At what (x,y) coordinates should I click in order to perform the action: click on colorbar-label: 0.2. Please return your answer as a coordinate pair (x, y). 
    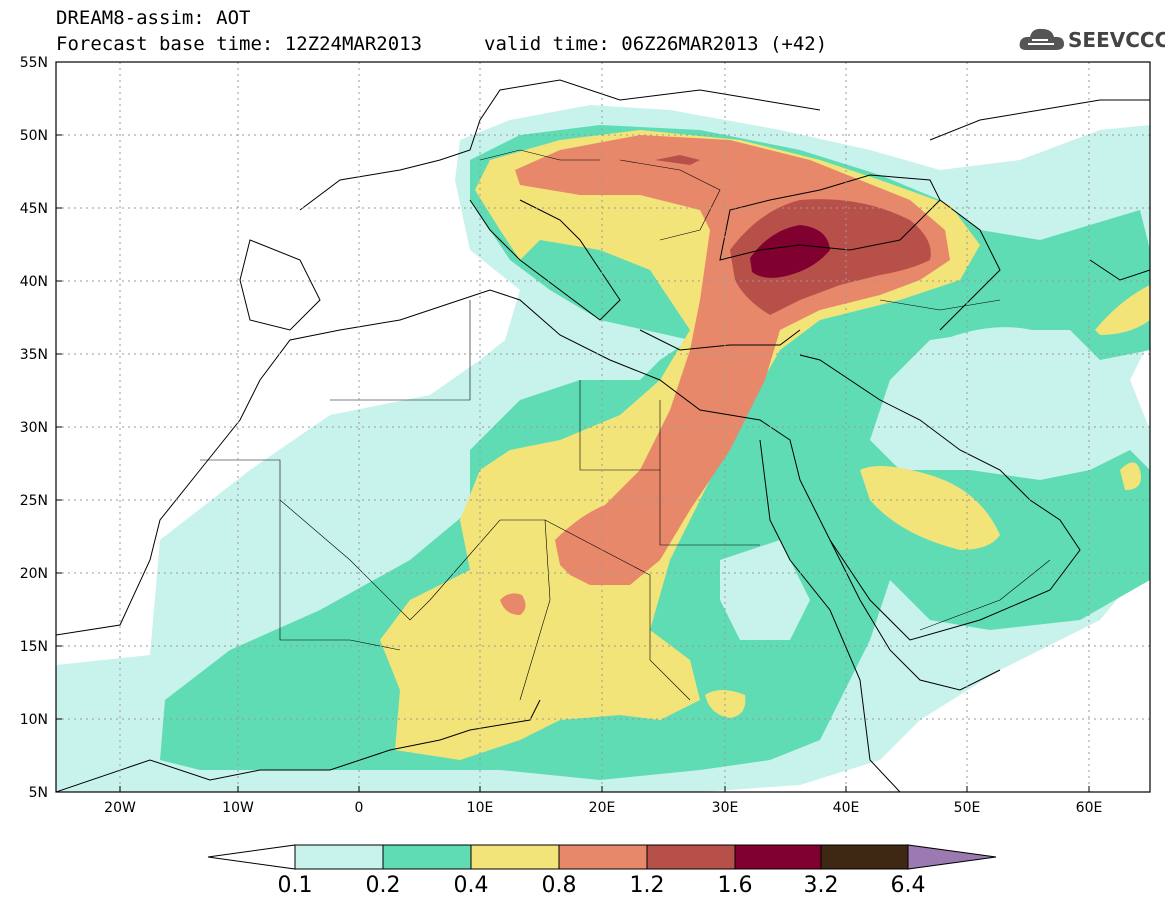
    Looking at the image, I should click on (383, 885).